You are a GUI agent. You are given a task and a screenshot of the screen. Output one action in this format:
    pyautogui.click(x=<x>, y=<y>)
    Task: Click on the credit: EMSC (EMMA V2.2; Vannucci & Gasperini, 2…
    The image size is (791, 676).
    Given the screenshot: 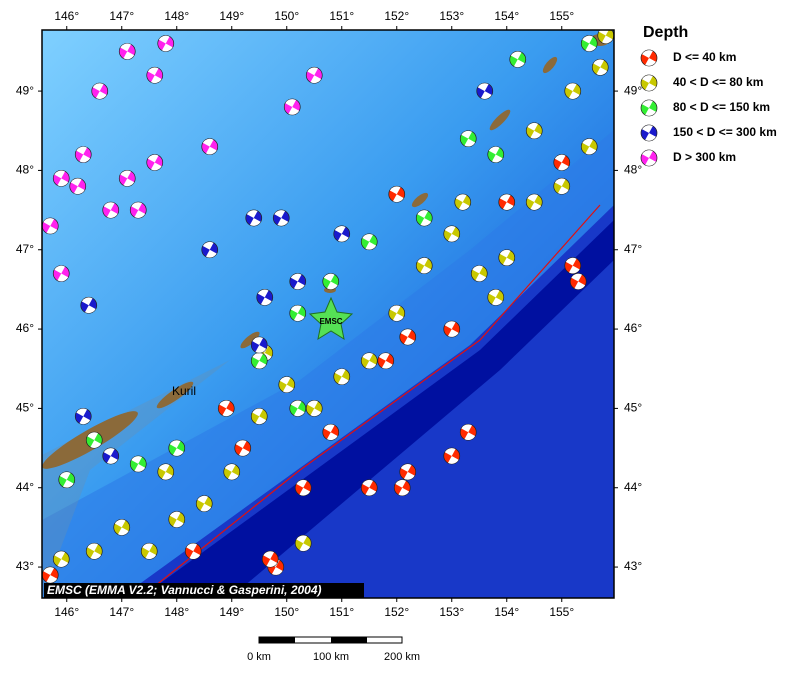 What is the action you would take?
    pyautogui.click(x=184, y=590)
    